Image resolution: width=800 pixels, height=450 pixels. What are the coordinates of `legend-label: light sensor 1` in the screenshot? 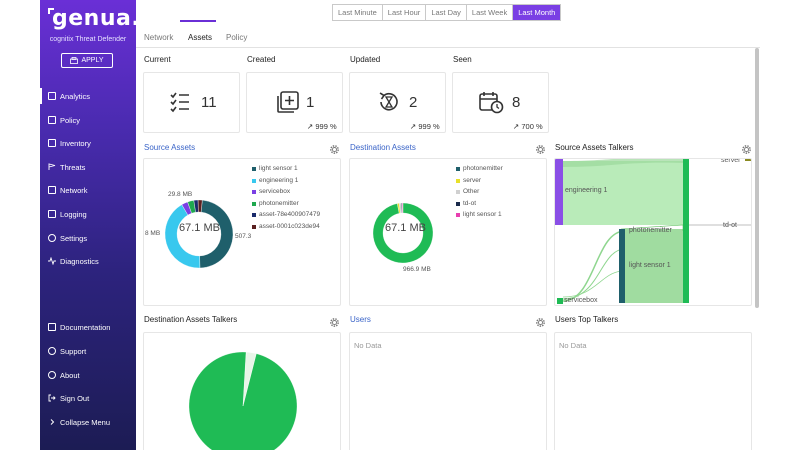 It's located at (278, 168).